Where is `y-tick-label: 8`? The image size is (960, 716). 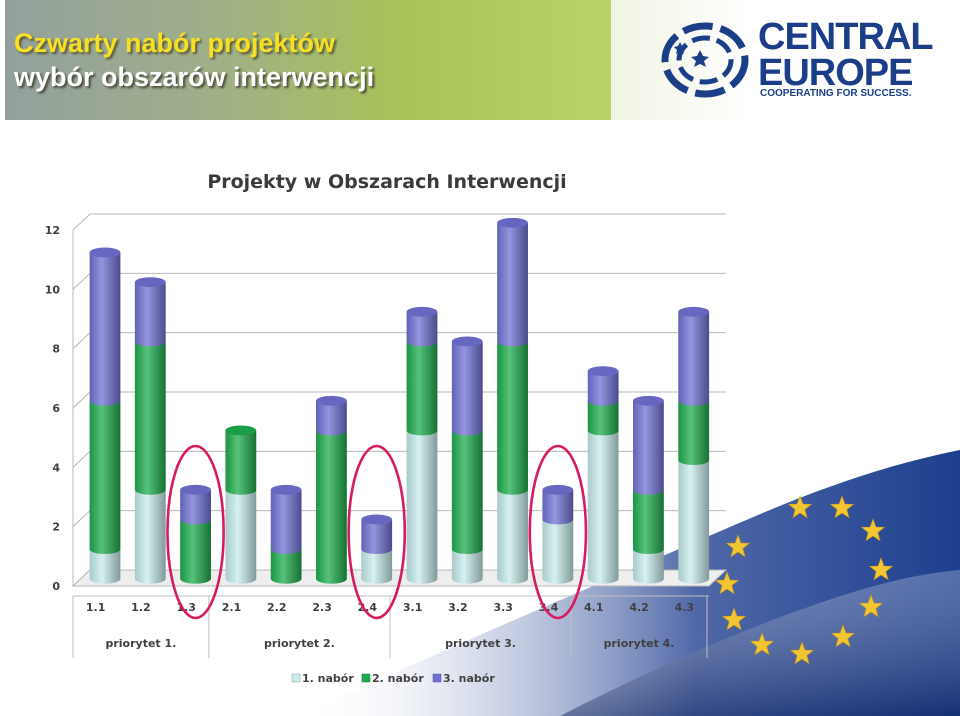
y-tick-label: 8 is located at coordinates (56, 349).